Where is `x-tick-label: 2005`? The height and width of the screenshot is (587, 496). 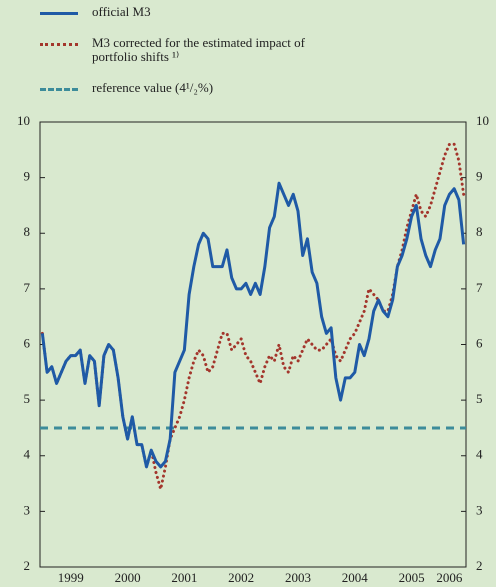 x-tick-label: 2005 is located at coordinates (412, 577).